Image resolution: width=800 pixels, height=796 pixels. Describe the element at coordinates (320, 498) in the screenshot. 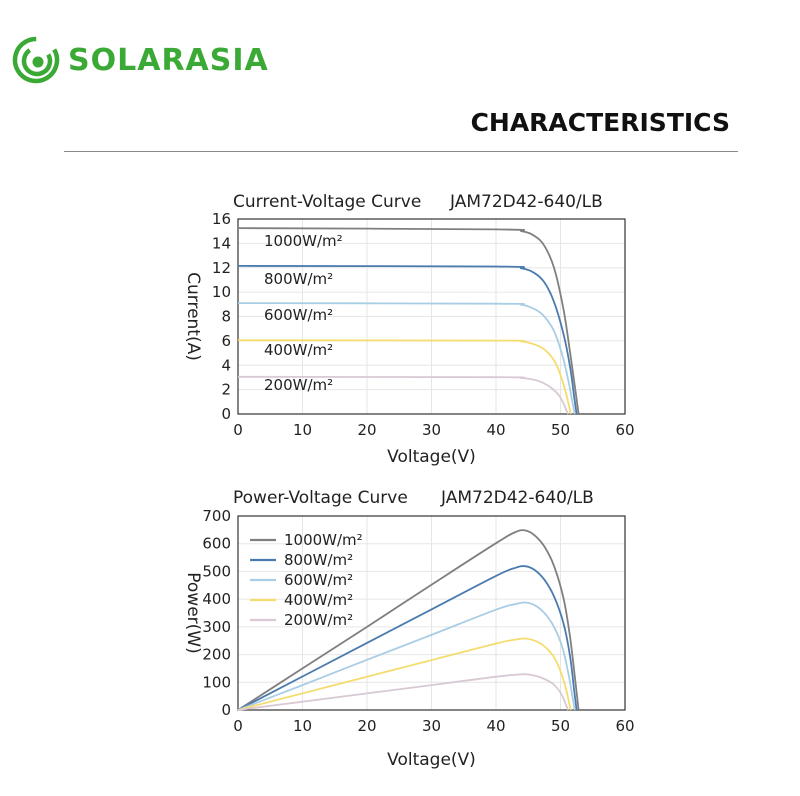

I see `chart-title: Power-Voltage Curve` at that location.